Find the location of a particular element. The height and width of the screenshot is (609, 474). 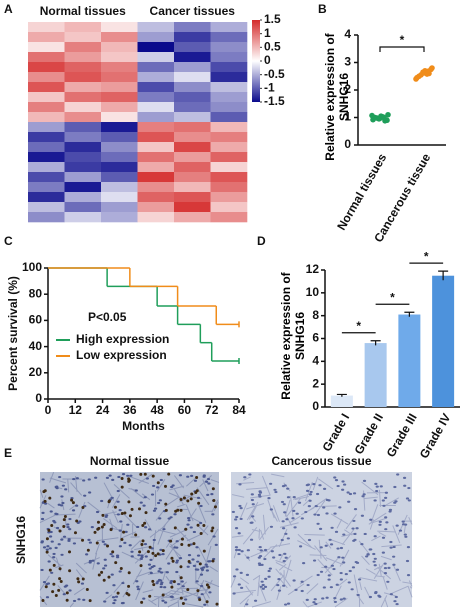

y-tick-label: 12 is located at coordinates (313, 269).